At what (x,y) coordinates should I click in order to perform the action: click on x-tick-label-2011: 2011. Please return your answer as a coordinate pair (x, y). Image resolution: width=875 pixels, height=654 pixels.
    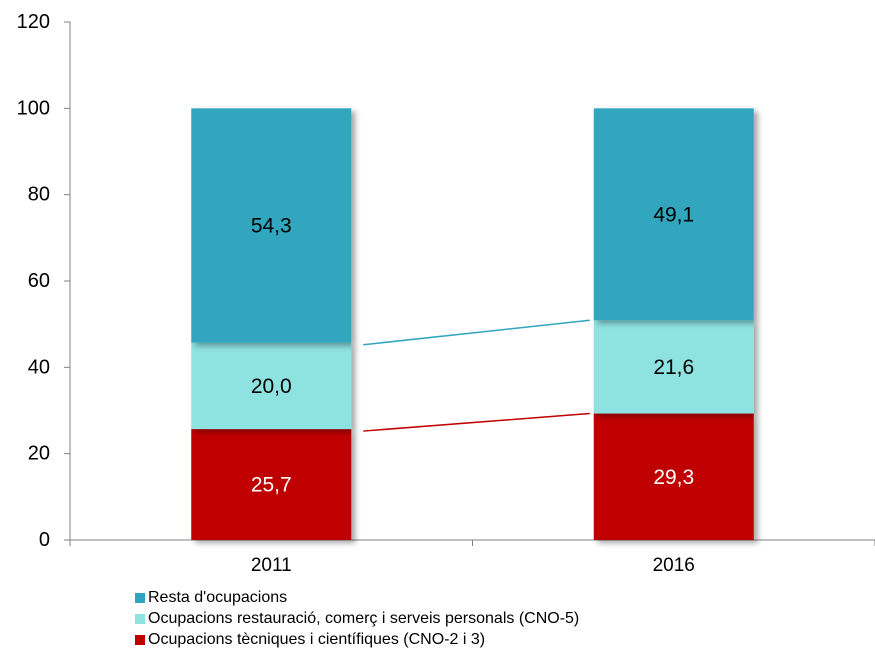
    Looking at the image, I should click on (271, 565).